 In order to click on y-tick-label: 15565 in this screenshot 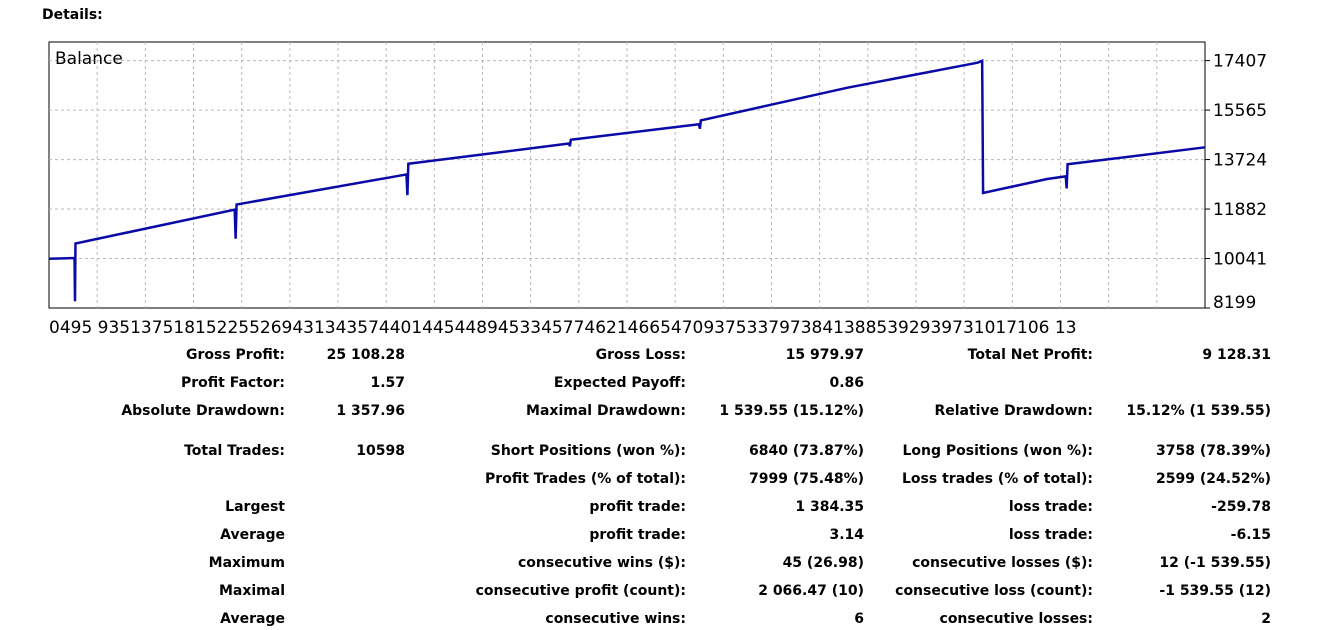, I will do `click(1240, 111)`.